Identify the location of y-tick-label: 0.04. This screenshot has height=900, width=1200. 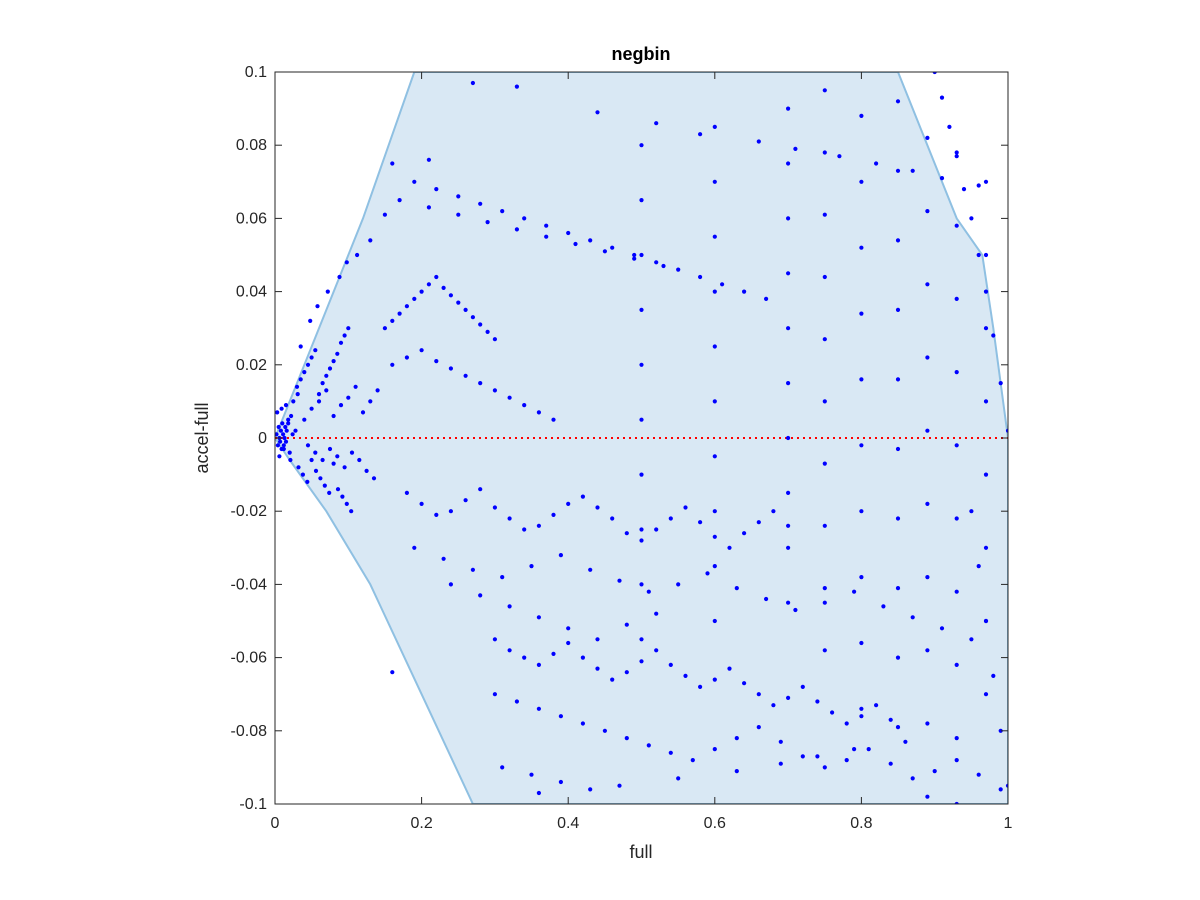
(251, 292).